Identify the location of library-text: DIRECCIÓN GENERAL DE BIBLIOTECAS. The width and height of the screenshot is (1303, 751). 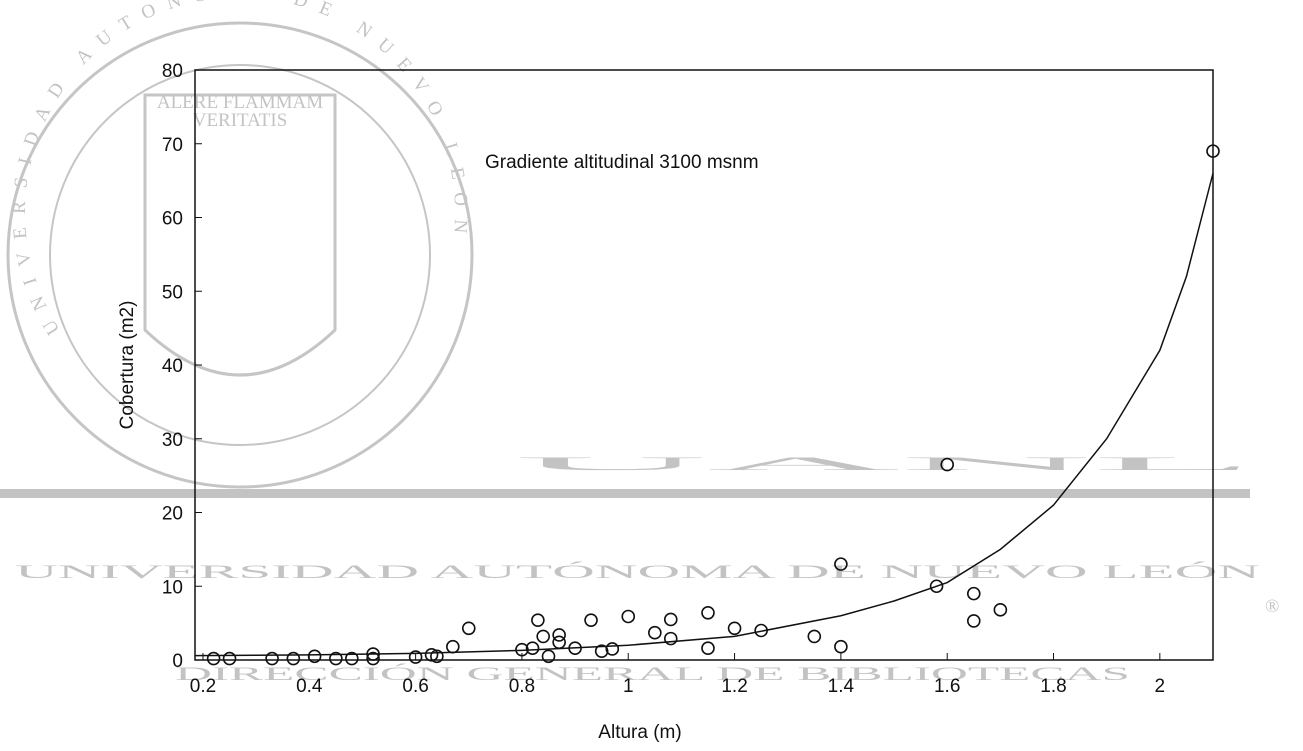
(652, 674).